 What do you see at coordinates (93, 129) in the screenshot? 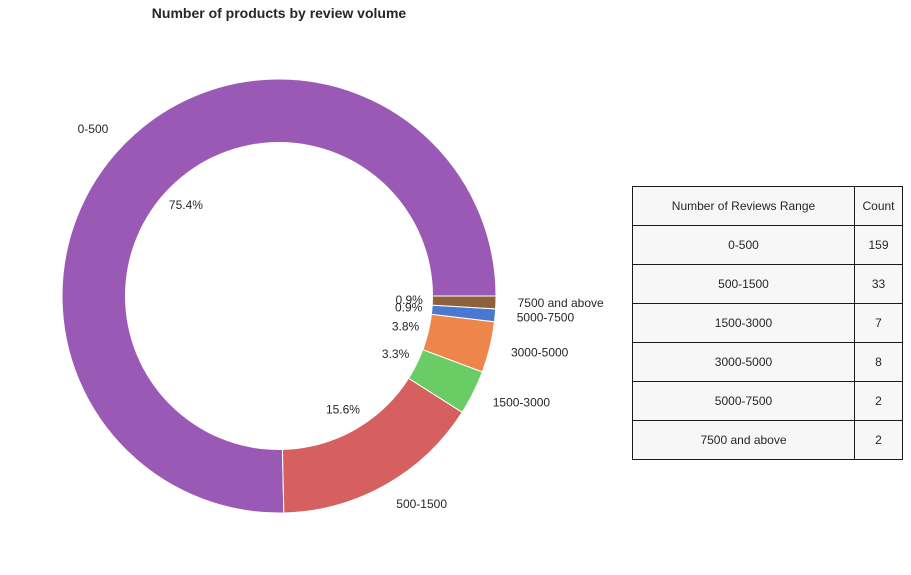
I see `slice-label: 0-500` at bounding box center [93, 129].